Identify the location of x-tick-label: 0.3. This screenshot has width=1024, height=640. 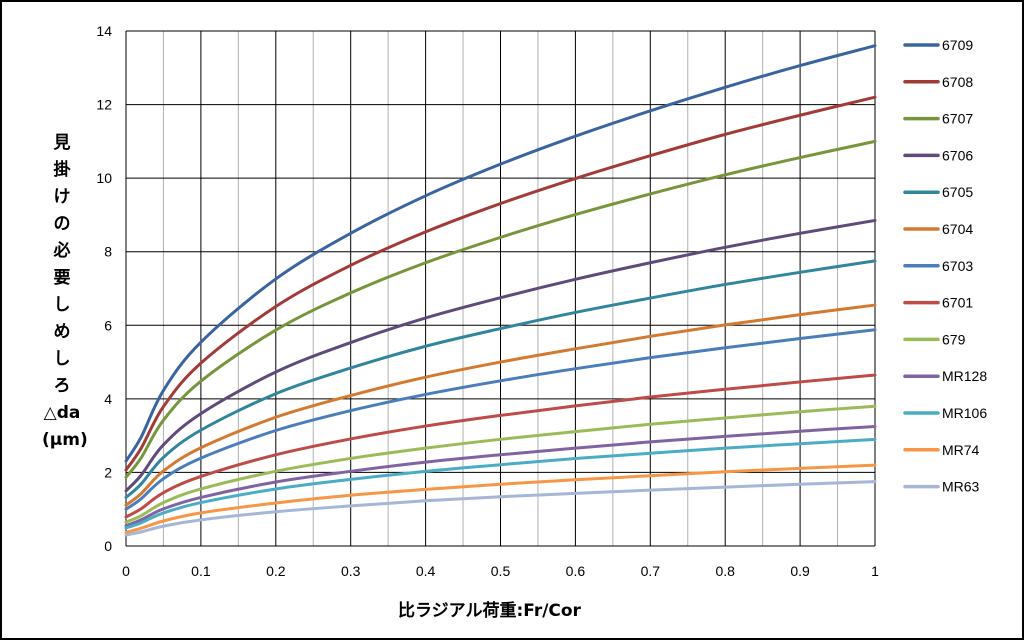
(351, 571).